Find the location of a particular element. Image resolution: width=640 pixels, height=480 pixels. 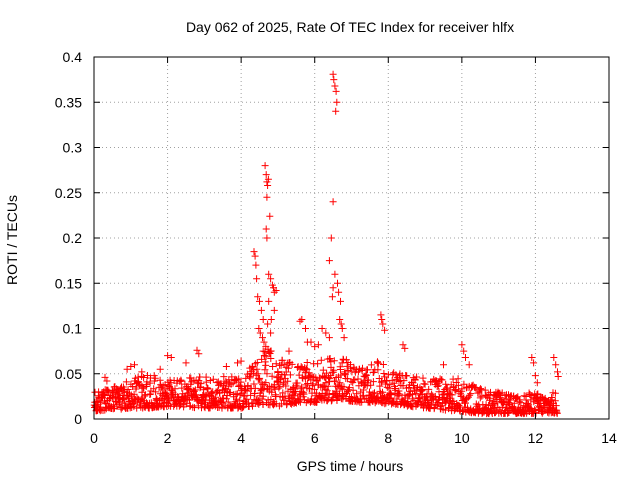

x-tick-label: 2 is located at coordinates (168, 438).